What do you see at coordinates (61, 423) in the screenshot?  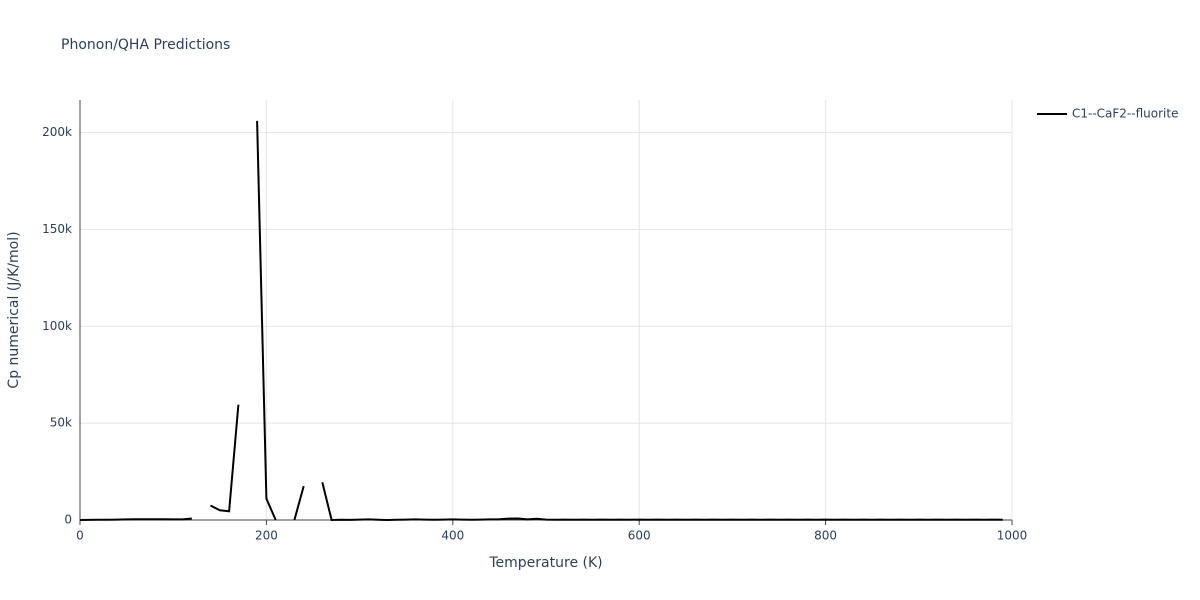 I see `y-tick-label: 50k` at bounding box center [61, 423].